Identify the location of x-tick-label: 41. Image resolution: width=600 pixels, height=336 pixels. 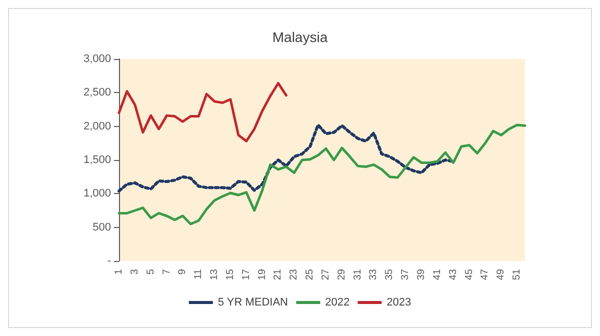
(437, 274).